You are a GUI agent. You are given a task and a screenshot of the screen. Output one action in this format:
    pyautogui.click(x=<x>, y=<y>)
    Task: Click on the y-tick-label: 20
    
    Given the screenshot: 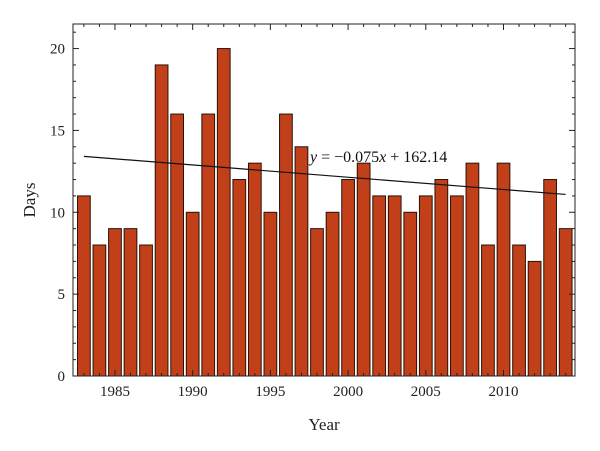 What is the action you would take?
    pyautogui.click(x=57, y=50)
    